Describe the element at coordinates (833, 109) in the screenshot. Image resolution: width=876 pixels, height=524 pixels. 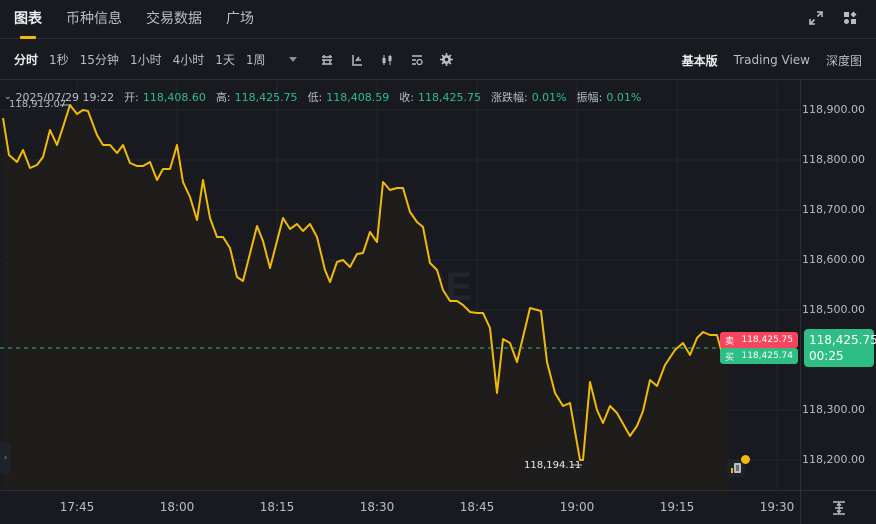
I see `price-tick: 118,900.00` at that location.